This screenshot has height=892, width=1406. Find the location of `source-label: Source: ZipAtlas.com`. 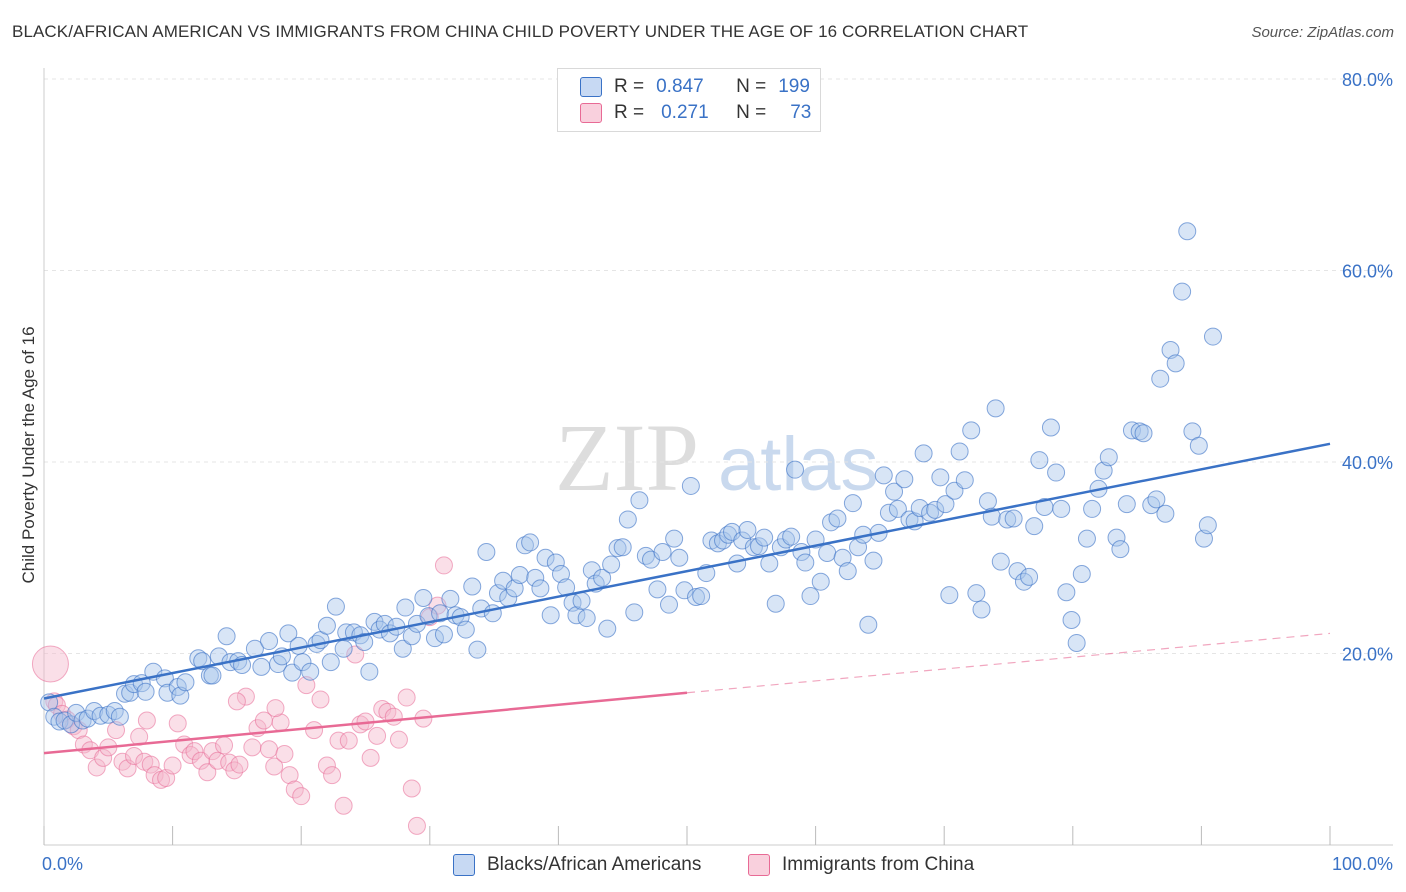

source-label: Source: ZipAtlas.com is located at coordinates (1322, 32).